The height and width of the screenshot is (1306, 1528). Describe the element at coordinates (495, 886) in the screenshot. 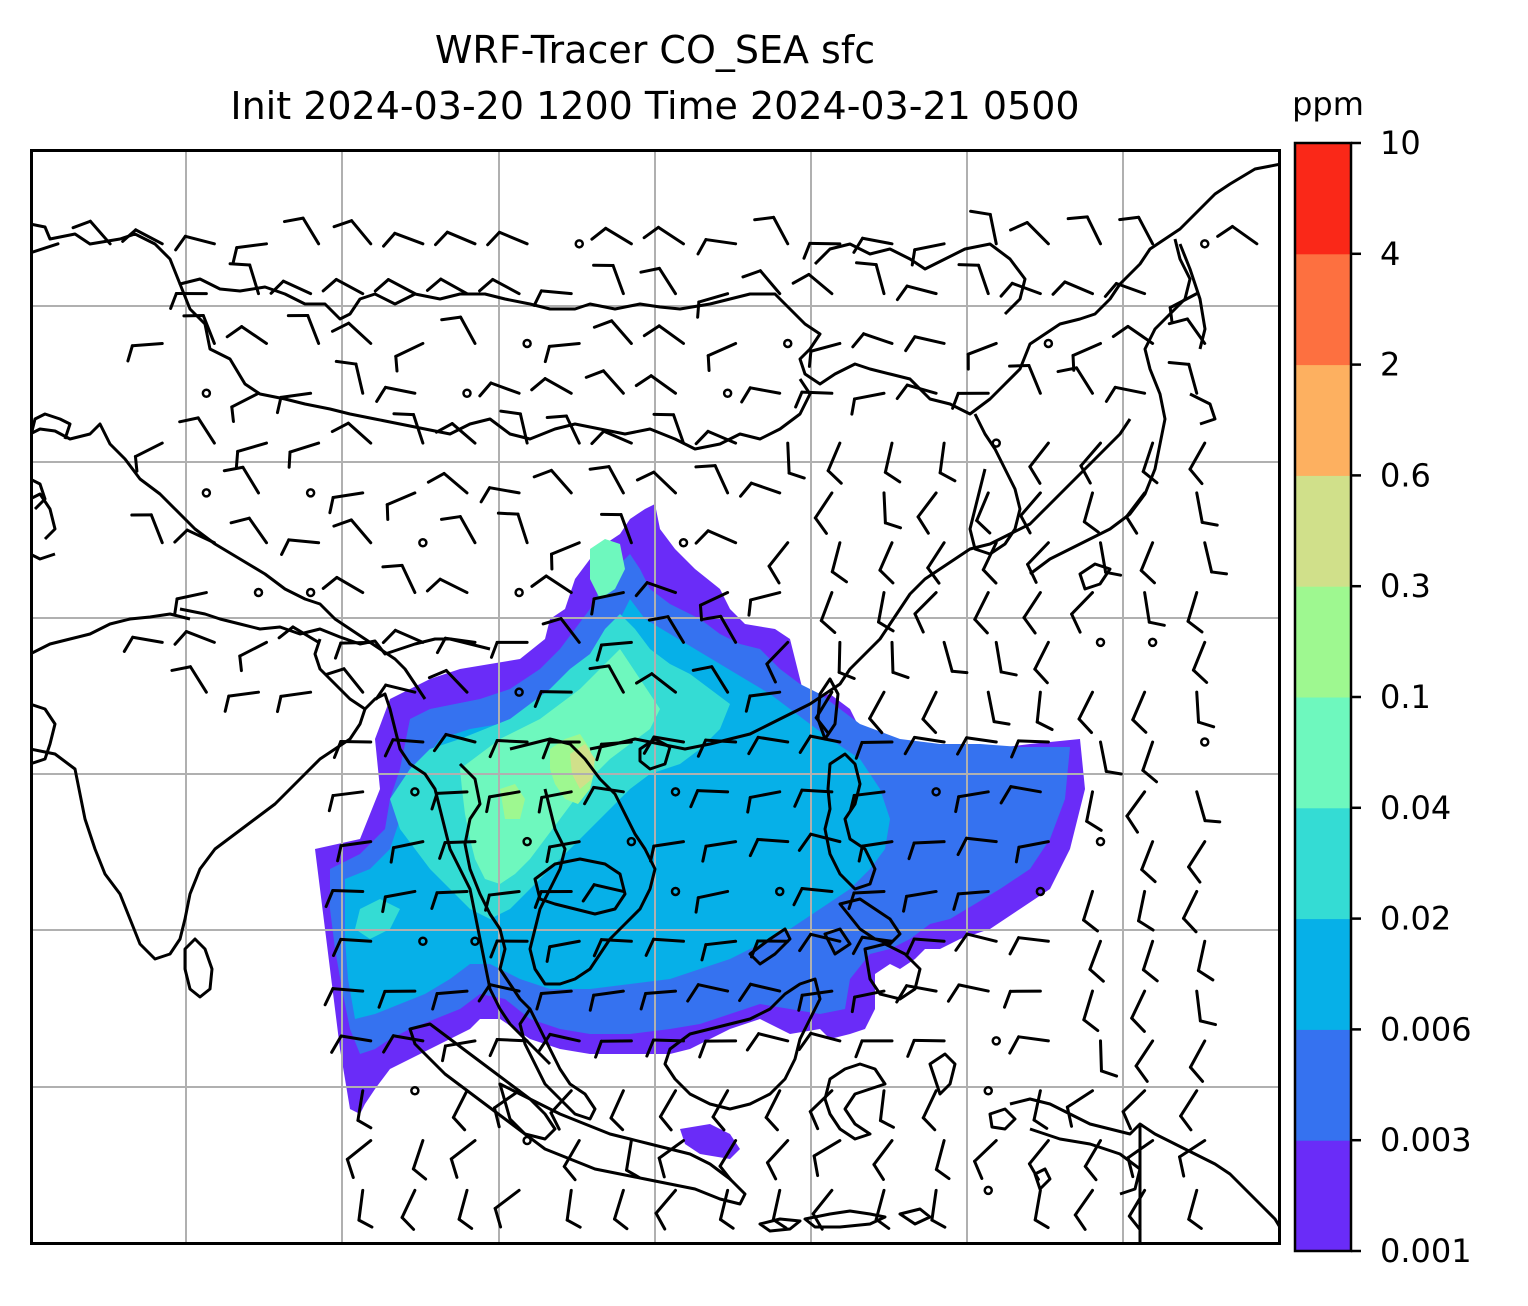

I see `border-myanmar-thailand` at that location.